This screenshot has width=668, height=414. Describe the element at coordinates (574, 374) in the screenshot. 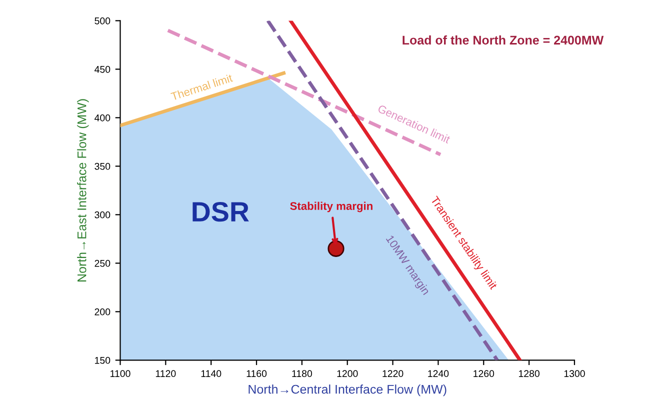

I see `x-tick-label: 1300` at that location.